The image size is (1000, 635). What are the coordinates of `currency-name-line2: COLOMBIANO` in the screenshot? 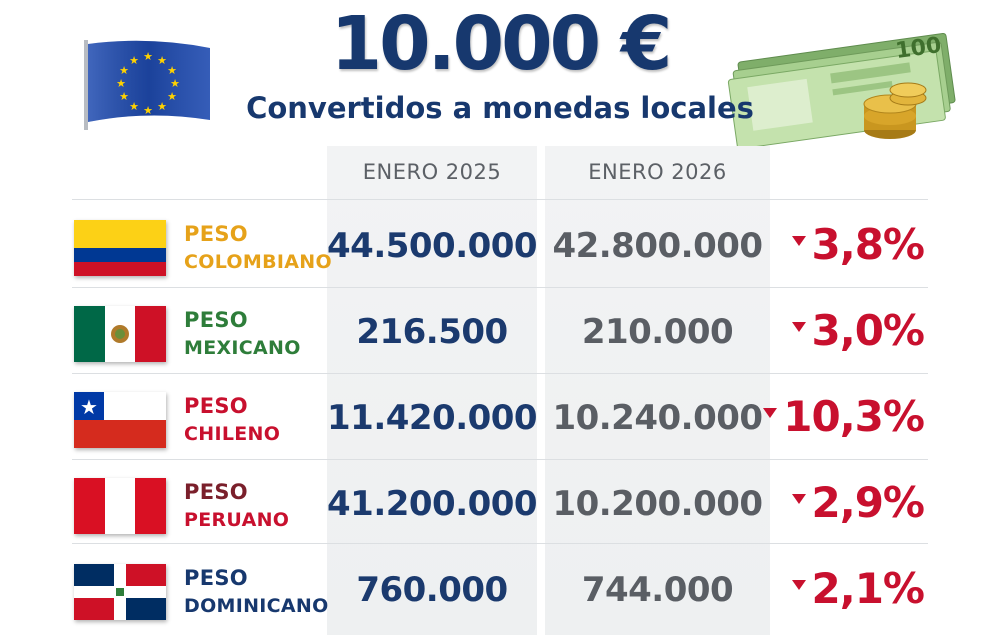 It's located at (258, 262).